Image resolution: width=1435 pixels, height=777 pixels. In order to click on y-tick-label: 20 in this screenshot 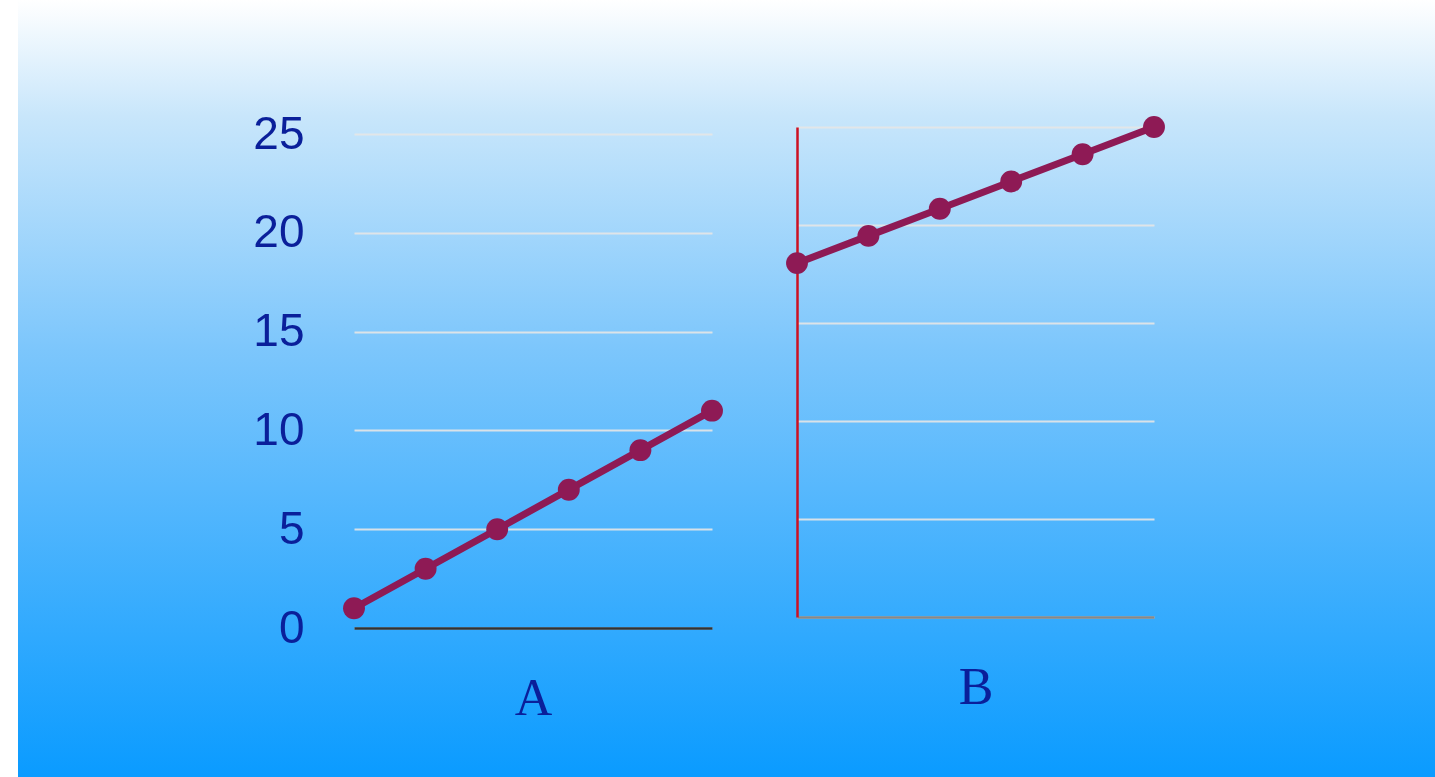, I will do `click(279, 231)`.